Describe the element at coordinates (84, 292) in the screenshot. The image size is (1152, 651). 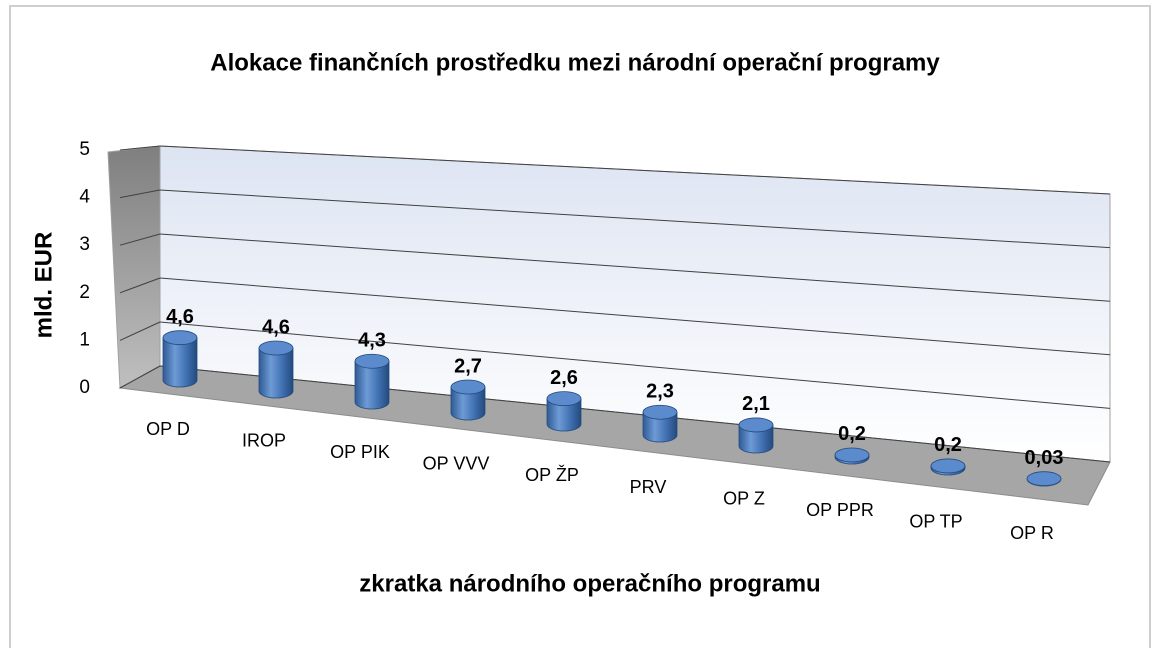
I see `y-tick-label: 2` at that location.